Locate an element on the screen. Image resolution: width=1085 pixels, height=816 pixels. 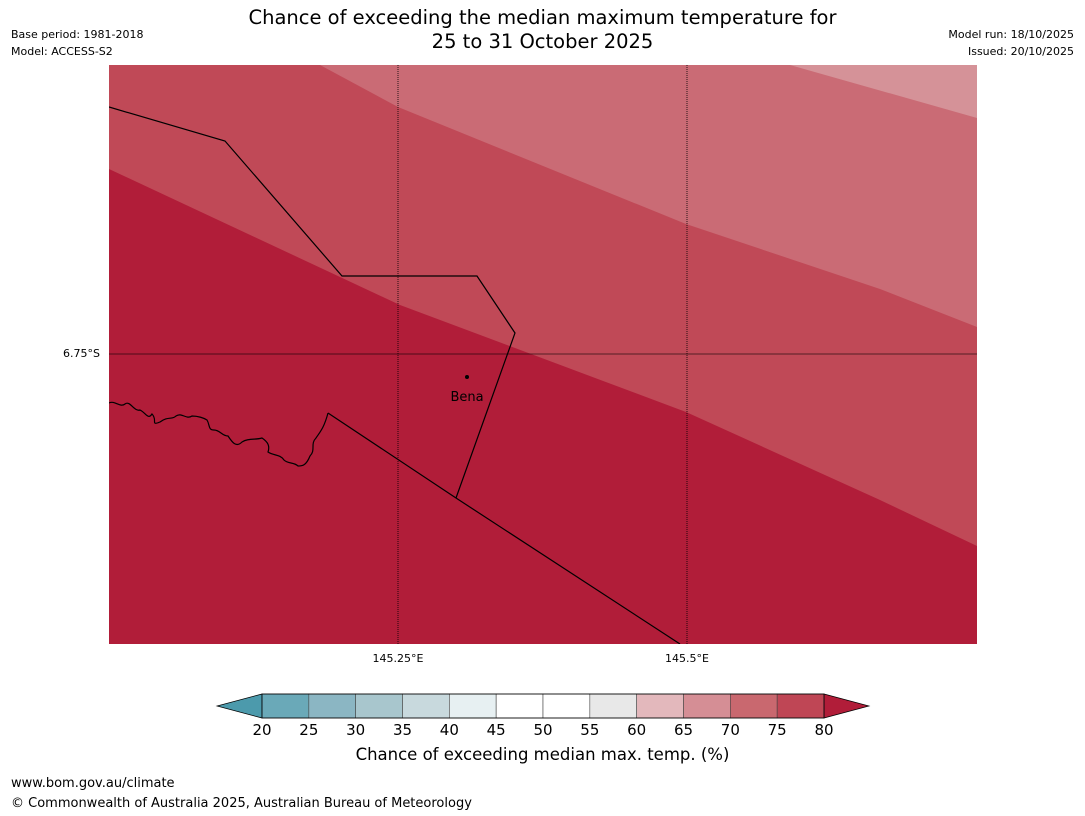
colorbar-boxes is located at coordinates (543, 706).